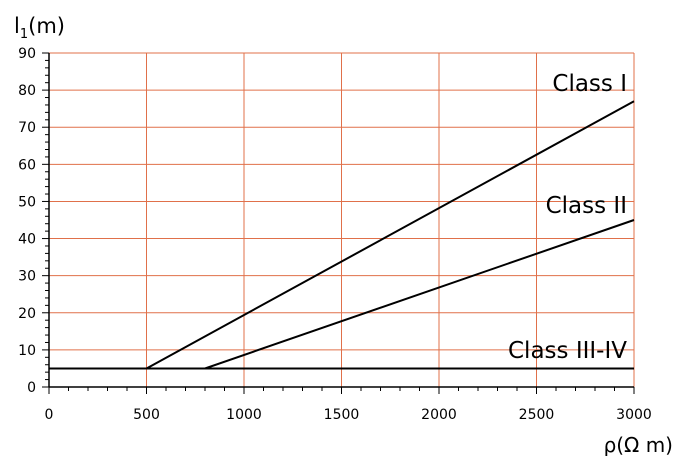  I want to click on y-tick-label: 80, so click(27, 91).